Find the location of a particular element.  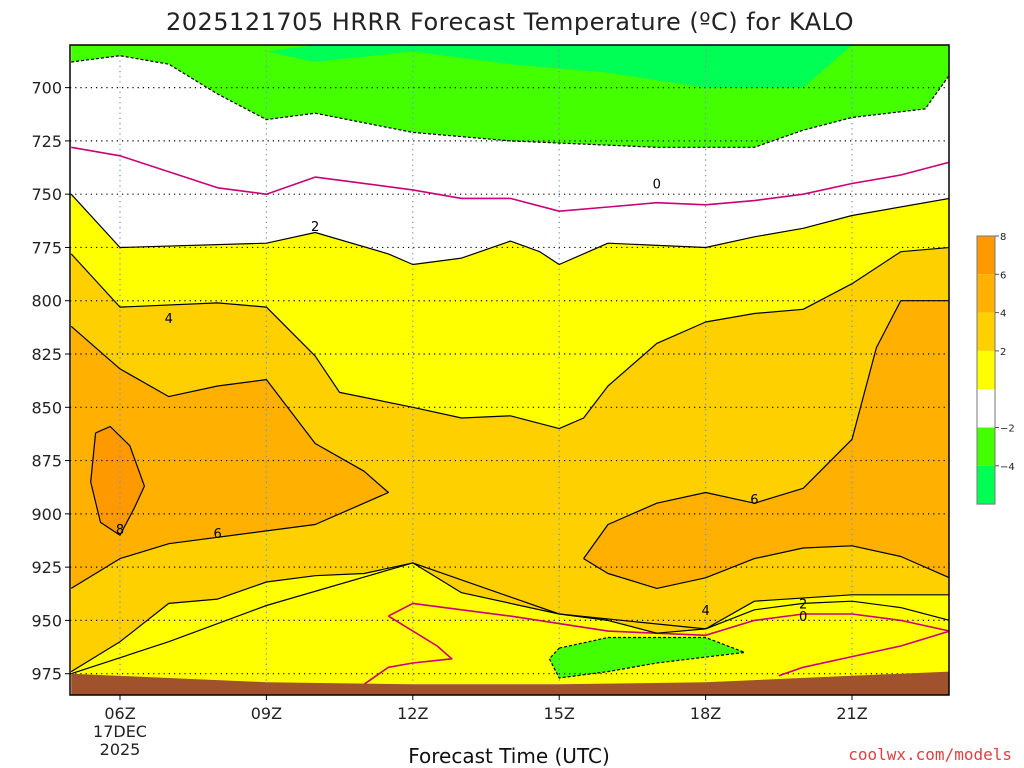

colorbar-label--4: −4 is located at coordinates (1007, 467).